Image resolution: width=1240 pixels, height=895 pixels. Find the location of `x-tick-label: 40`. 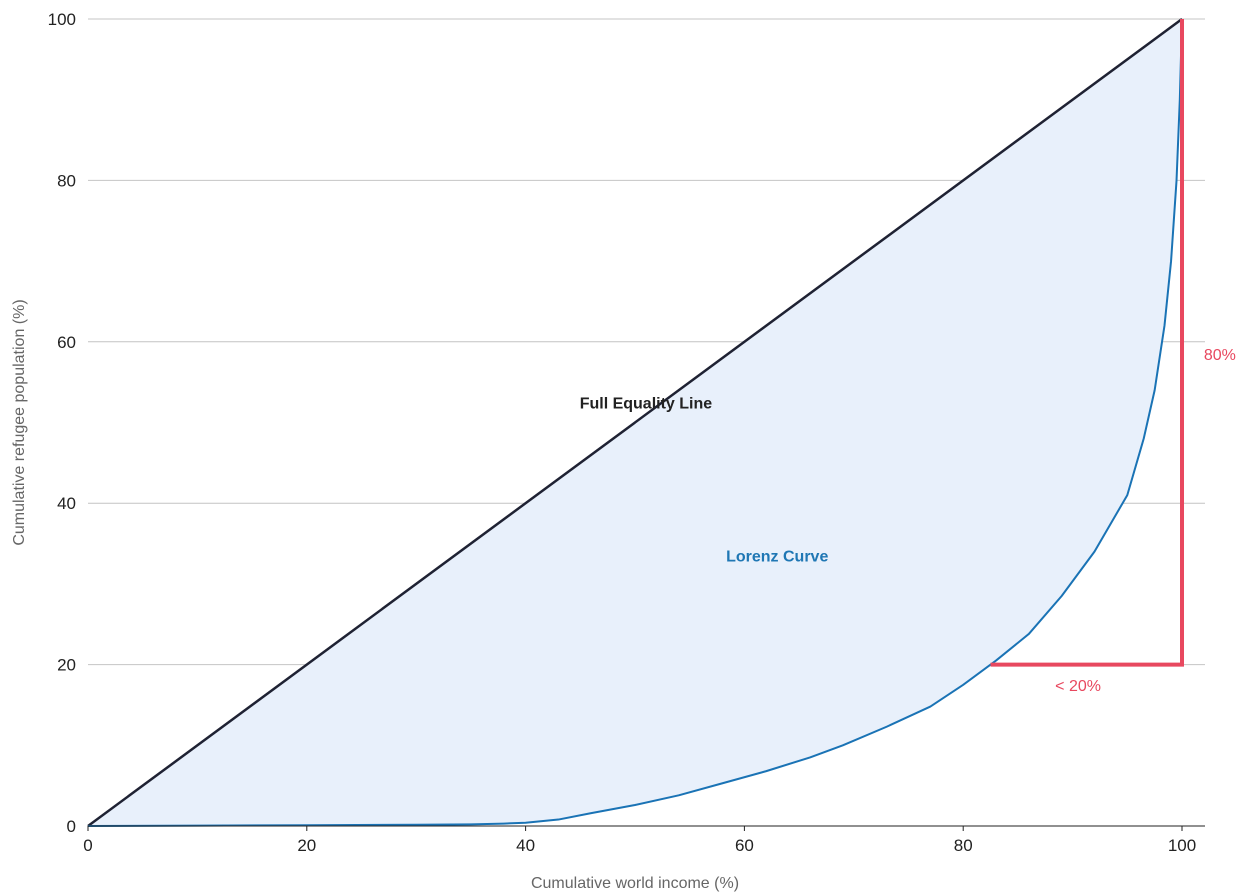

x-tick-label: 40 is located at coordinates (525, 845).